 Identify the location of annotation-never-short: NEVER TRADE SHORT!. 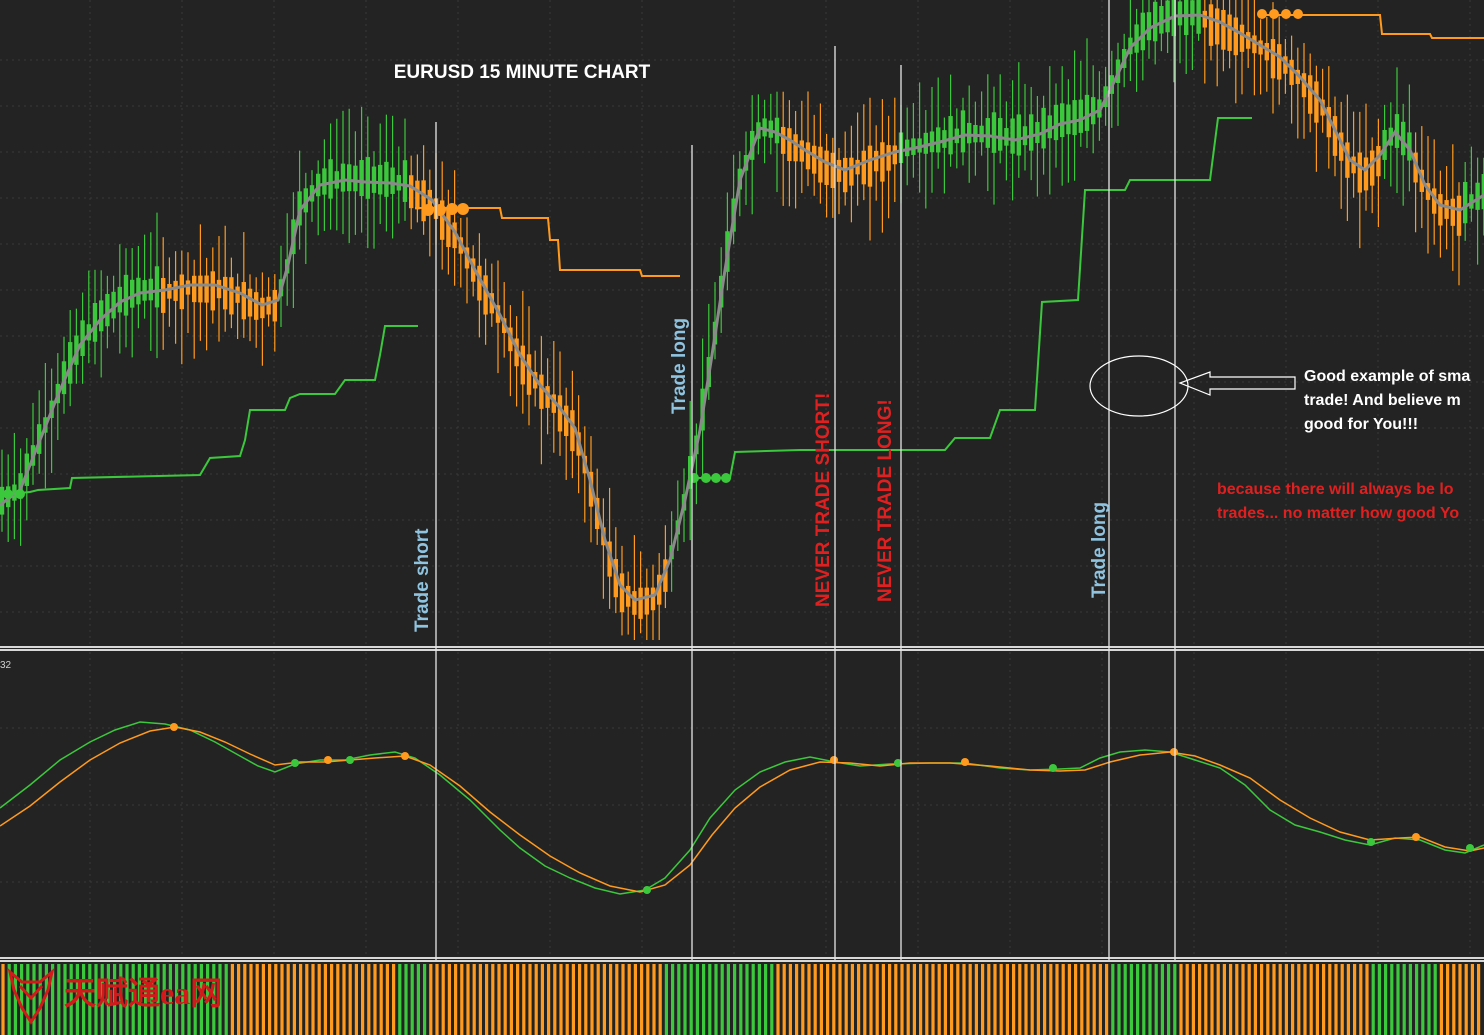
(823, 500).